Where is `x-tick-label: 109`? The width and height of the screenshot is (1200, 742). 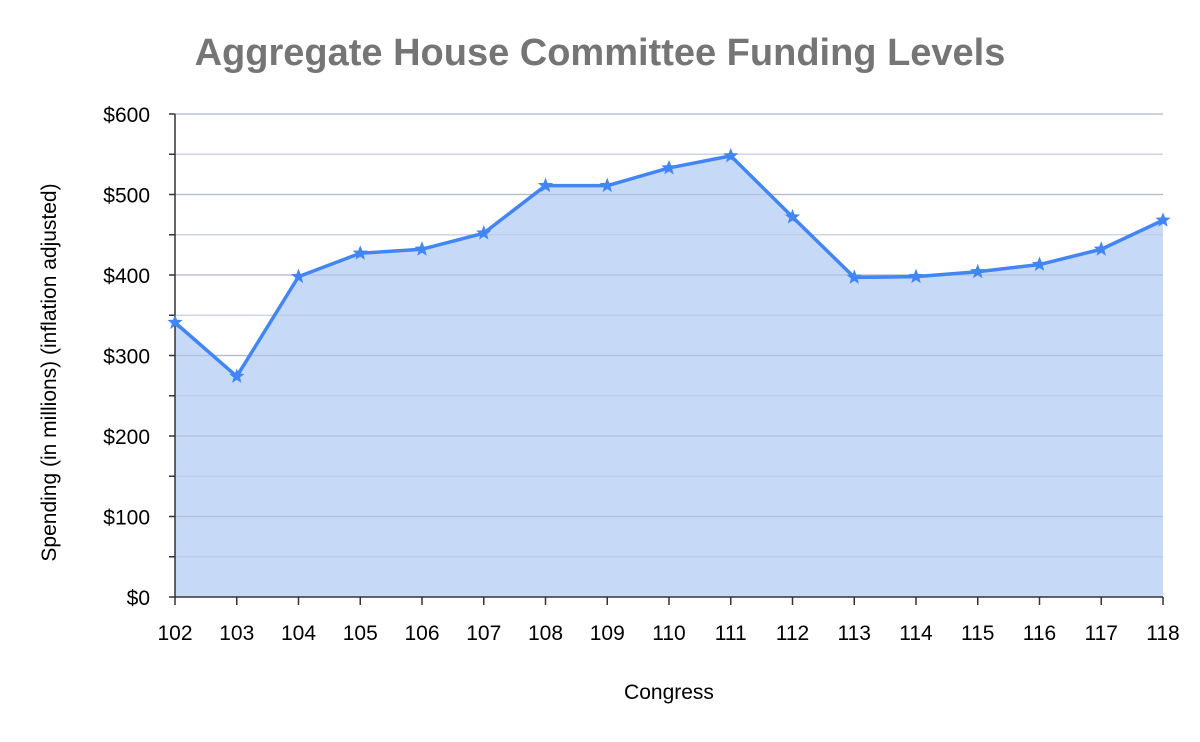
x-tick-label: 109 is located at coordinates (607, 633).